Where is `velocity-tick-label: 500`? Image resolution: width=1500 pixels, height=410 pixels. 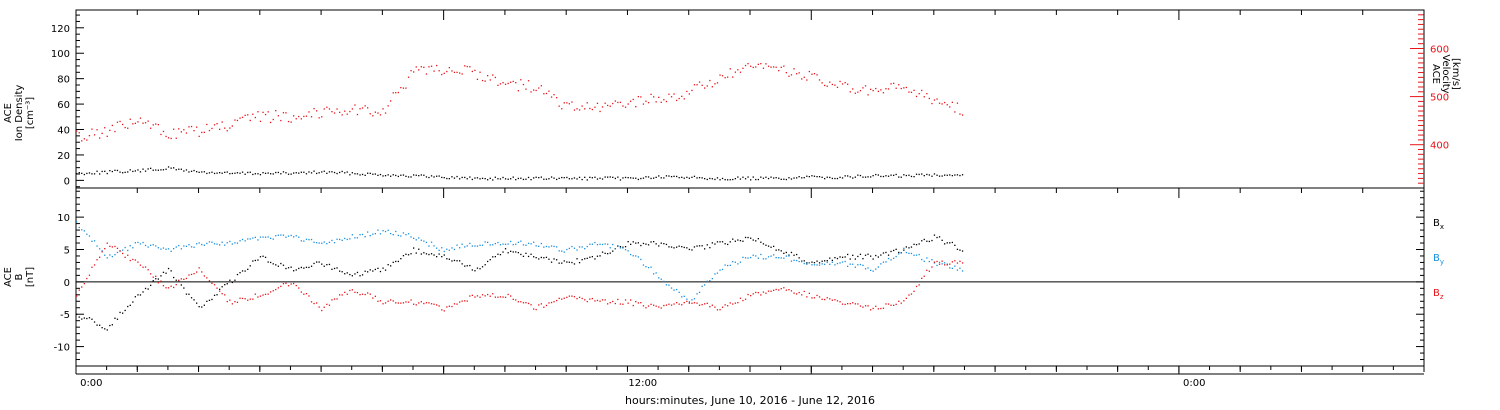
velocity-tick-label: 500 is located at coordinates (1439, 98).